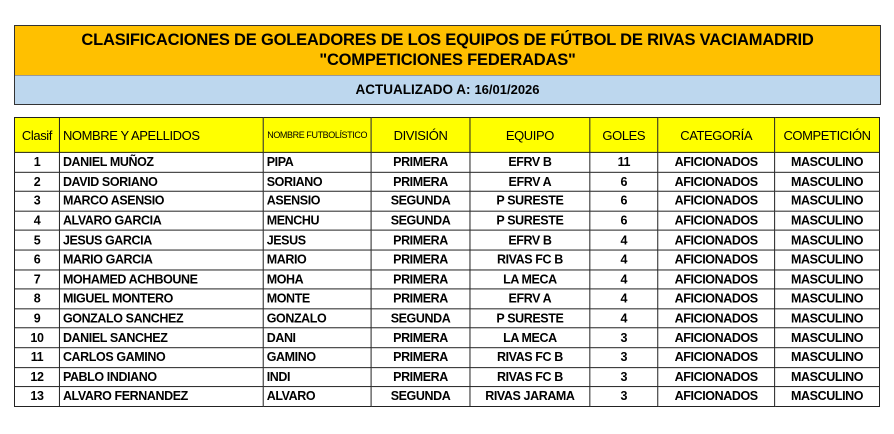  Describe the element at coordinates (36, 396) in the screenshot. I see `cell-clasif: 13` at that location.